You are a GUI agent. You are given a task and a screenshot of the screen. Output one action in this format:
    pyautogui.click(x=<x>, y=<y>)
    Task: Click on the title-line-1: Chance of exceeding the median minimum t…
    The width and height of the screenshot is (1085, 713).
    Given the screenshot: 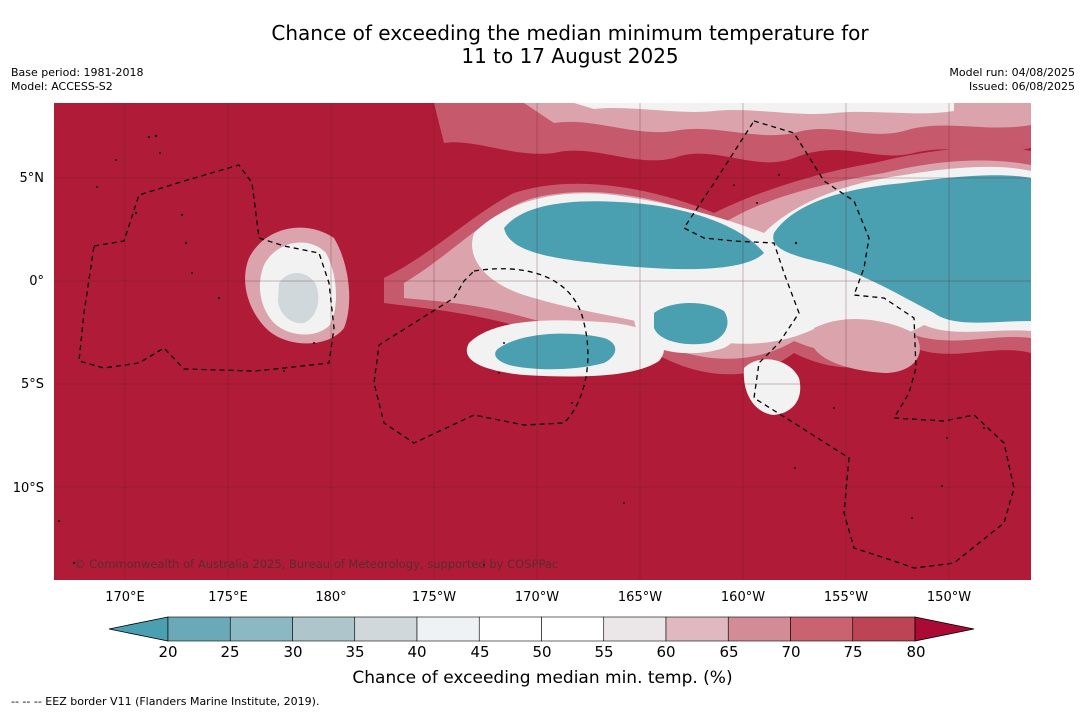 What is the action you would take?
    pyautogui.click(x=570, y=33)
    